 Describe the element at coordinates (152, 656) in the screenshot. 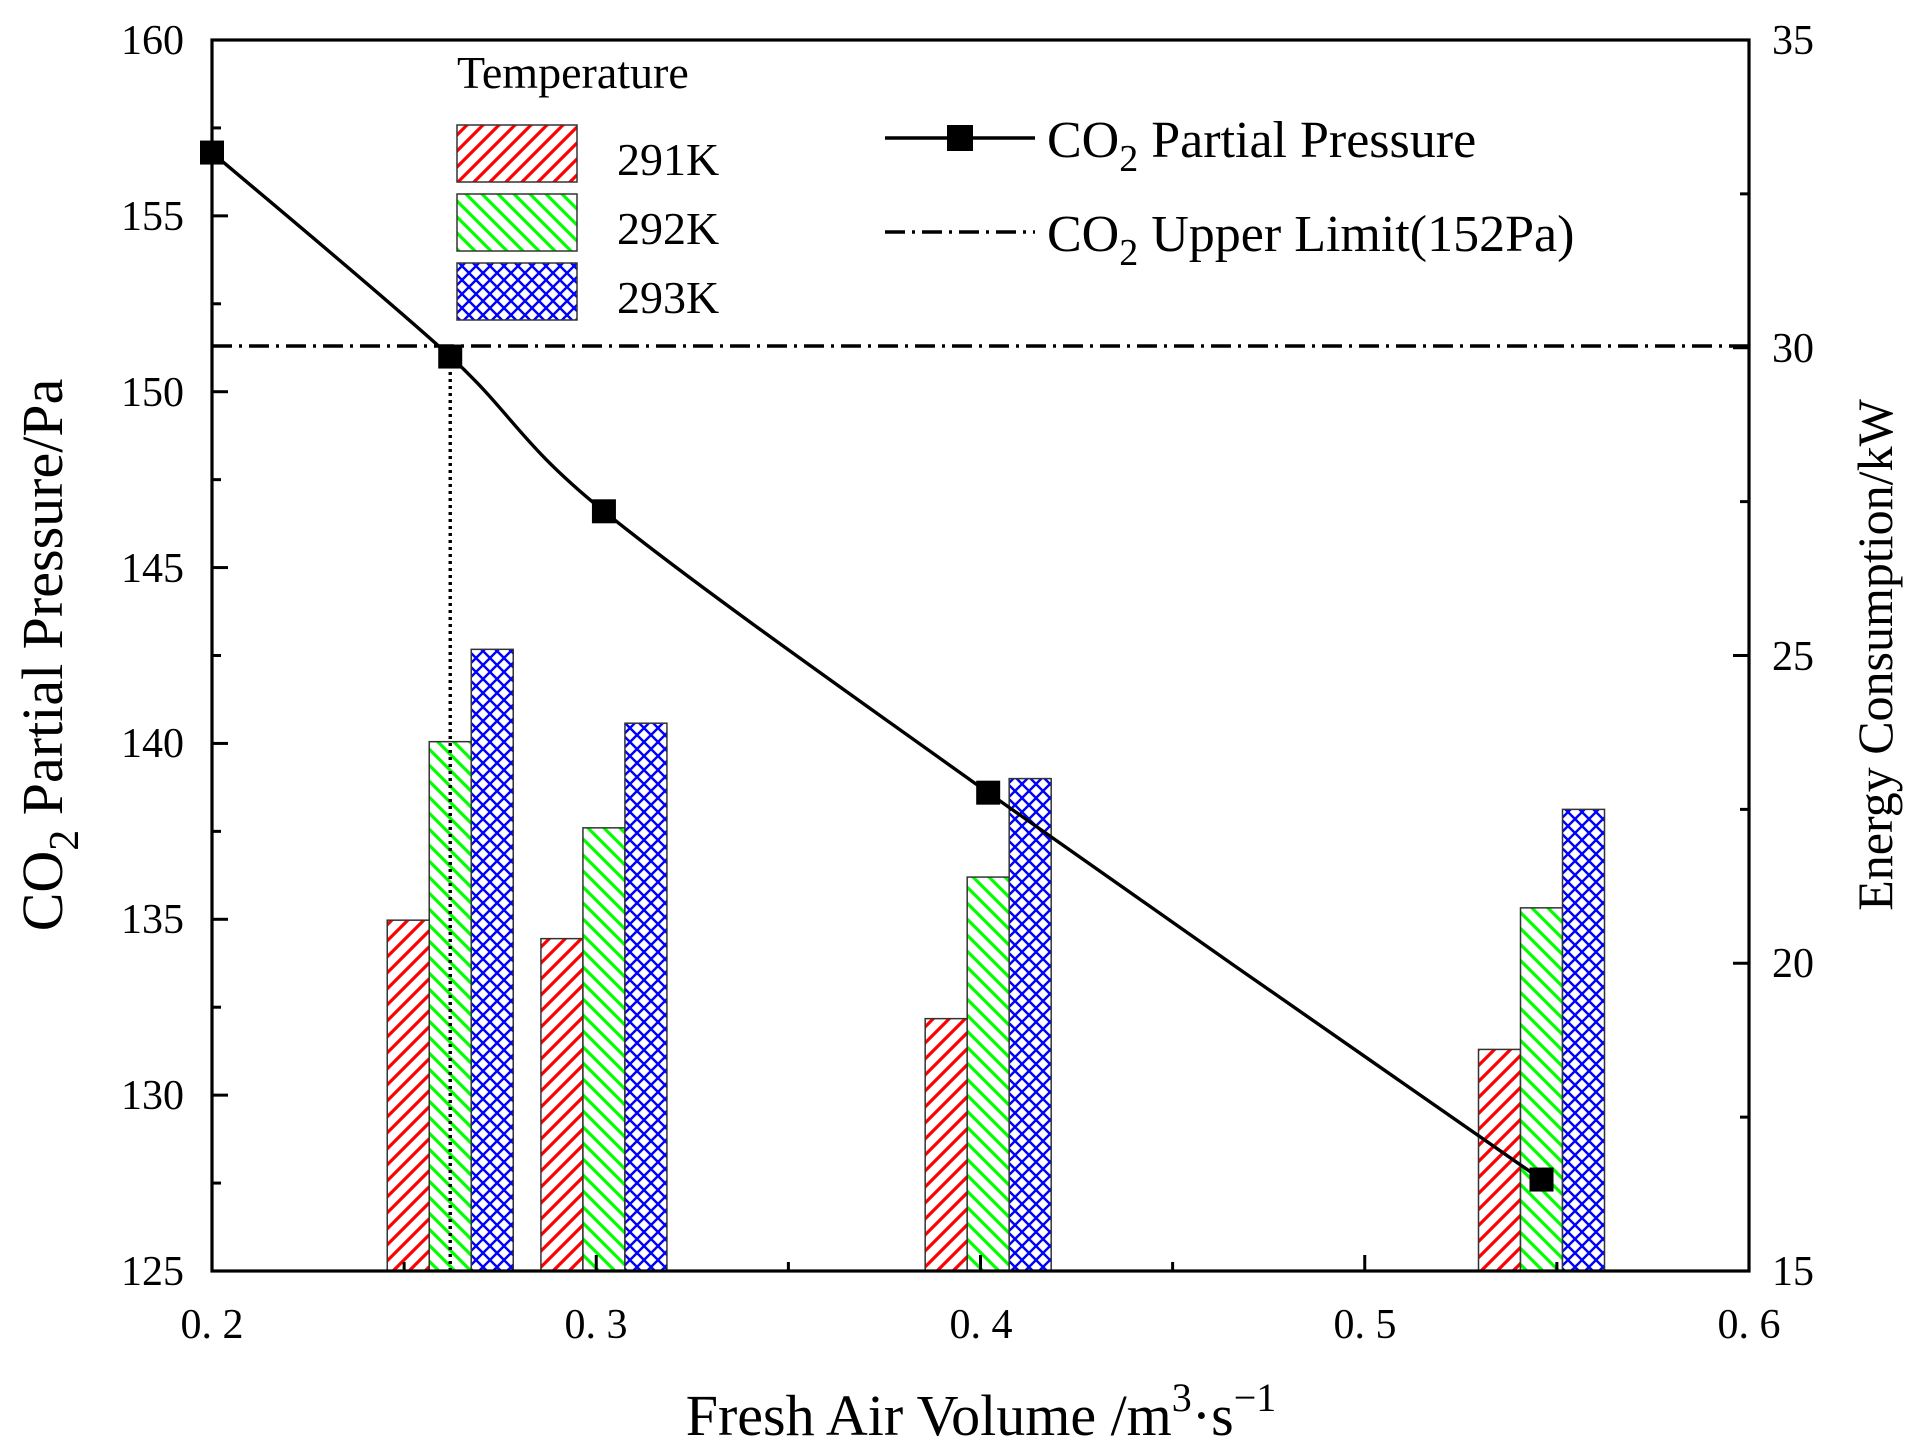

I see `y-left-tick-labels: 125 130 135 140 145 150 155 160` at that location.